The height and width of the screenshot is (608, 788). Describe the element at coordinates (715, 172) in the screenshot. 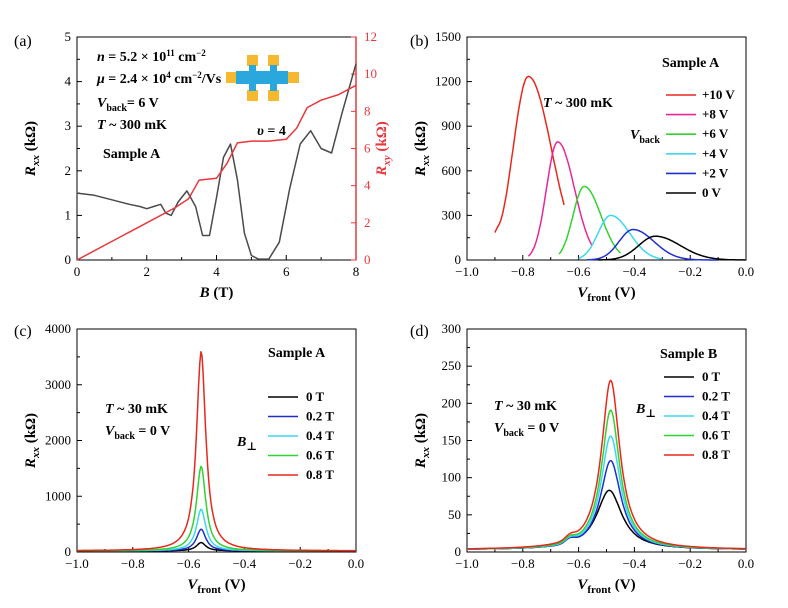

I see `legend-label: +2 V` at that location.